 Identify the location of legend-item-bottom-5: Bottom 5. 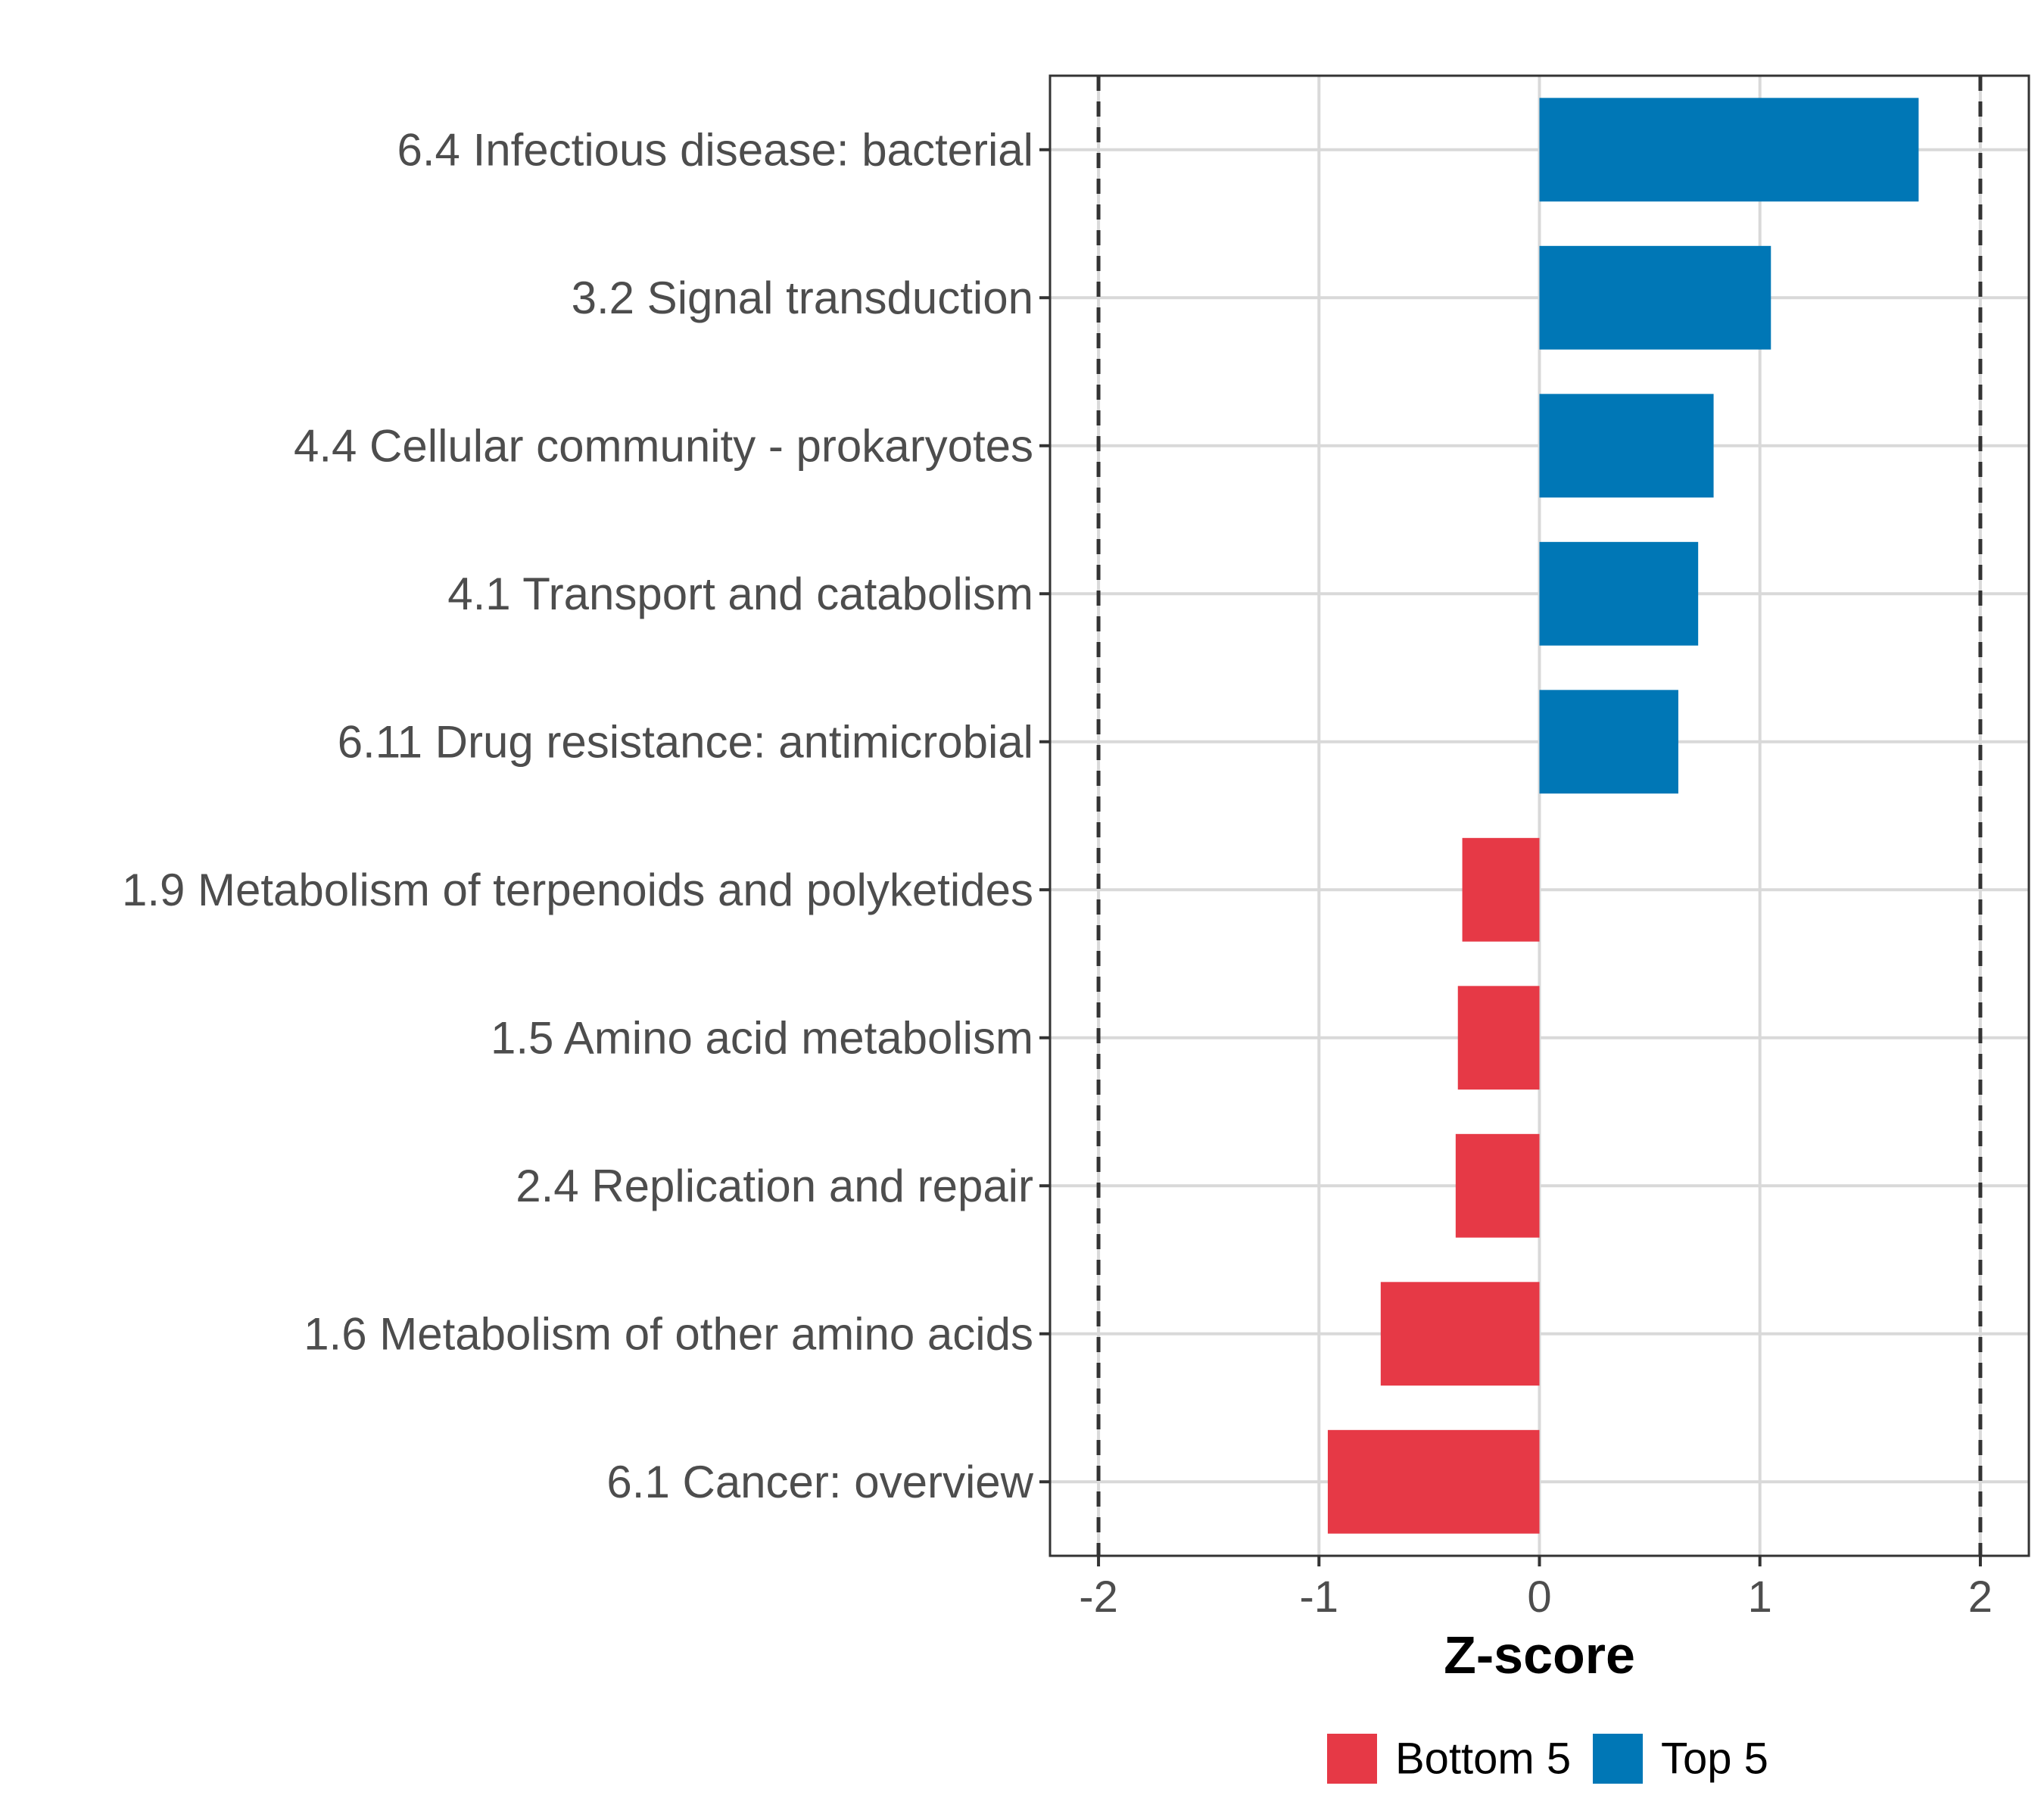
(1449, 1759).